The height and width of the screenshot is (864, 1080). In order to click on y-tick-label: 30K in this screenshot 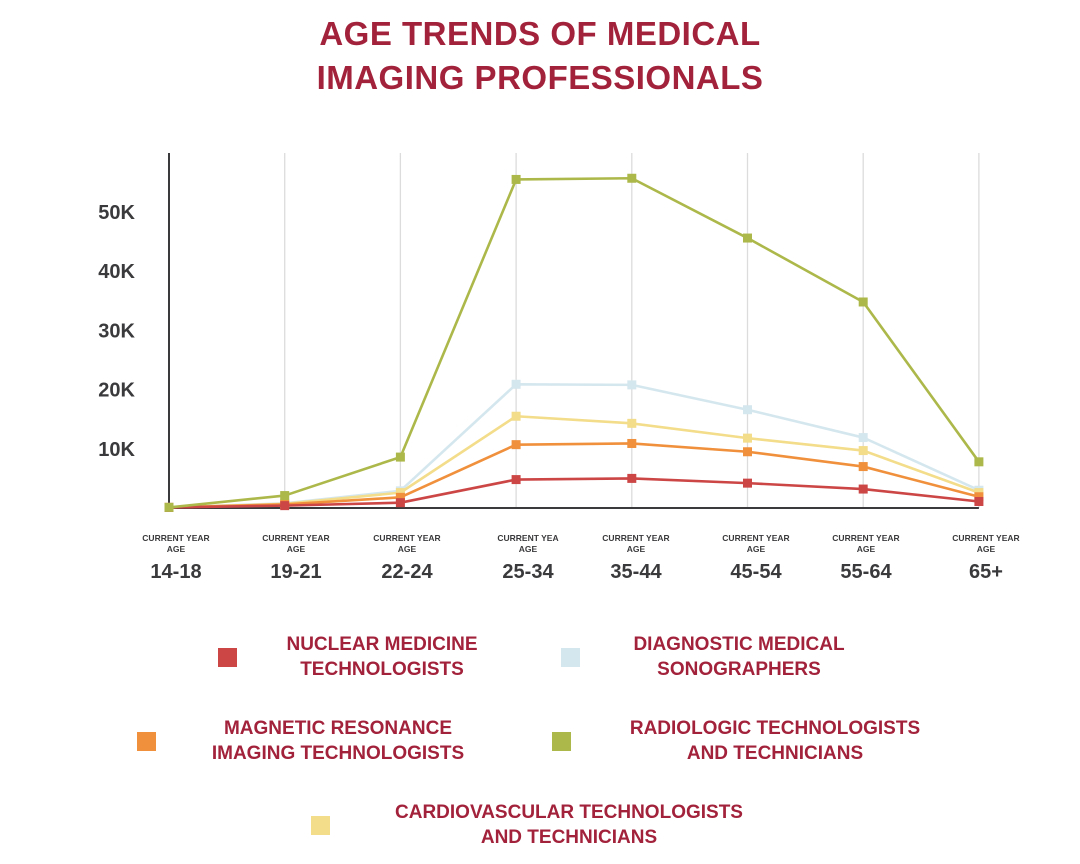, I will do `click(116, 331)`.